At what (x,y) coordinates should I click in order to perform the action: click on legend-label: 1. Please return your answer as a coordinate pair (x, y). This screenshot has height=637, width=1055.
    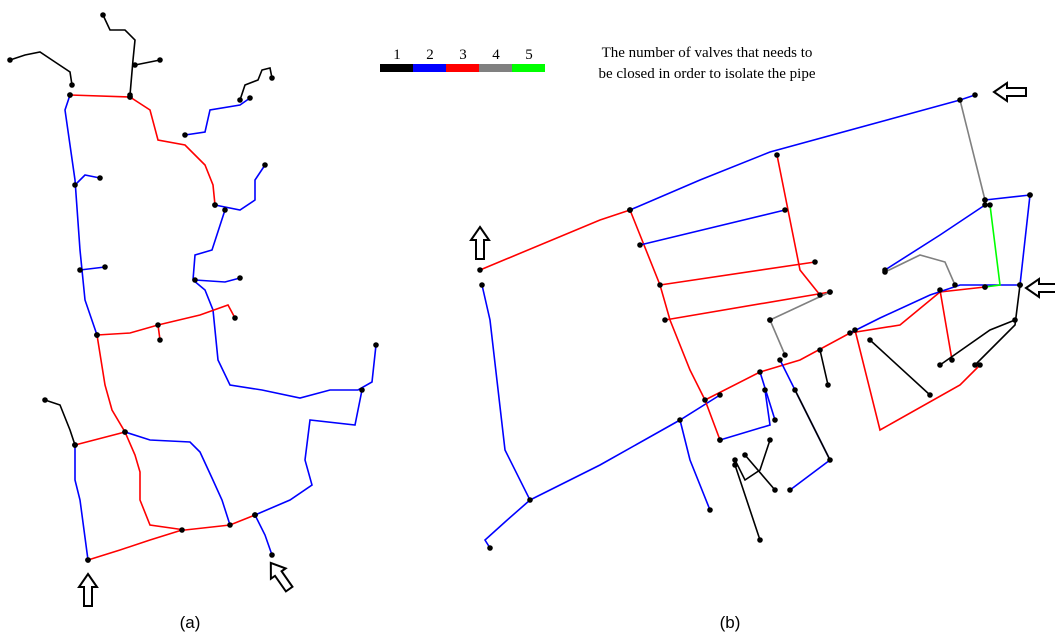
    Looking at the image, I should click on (397, 55).